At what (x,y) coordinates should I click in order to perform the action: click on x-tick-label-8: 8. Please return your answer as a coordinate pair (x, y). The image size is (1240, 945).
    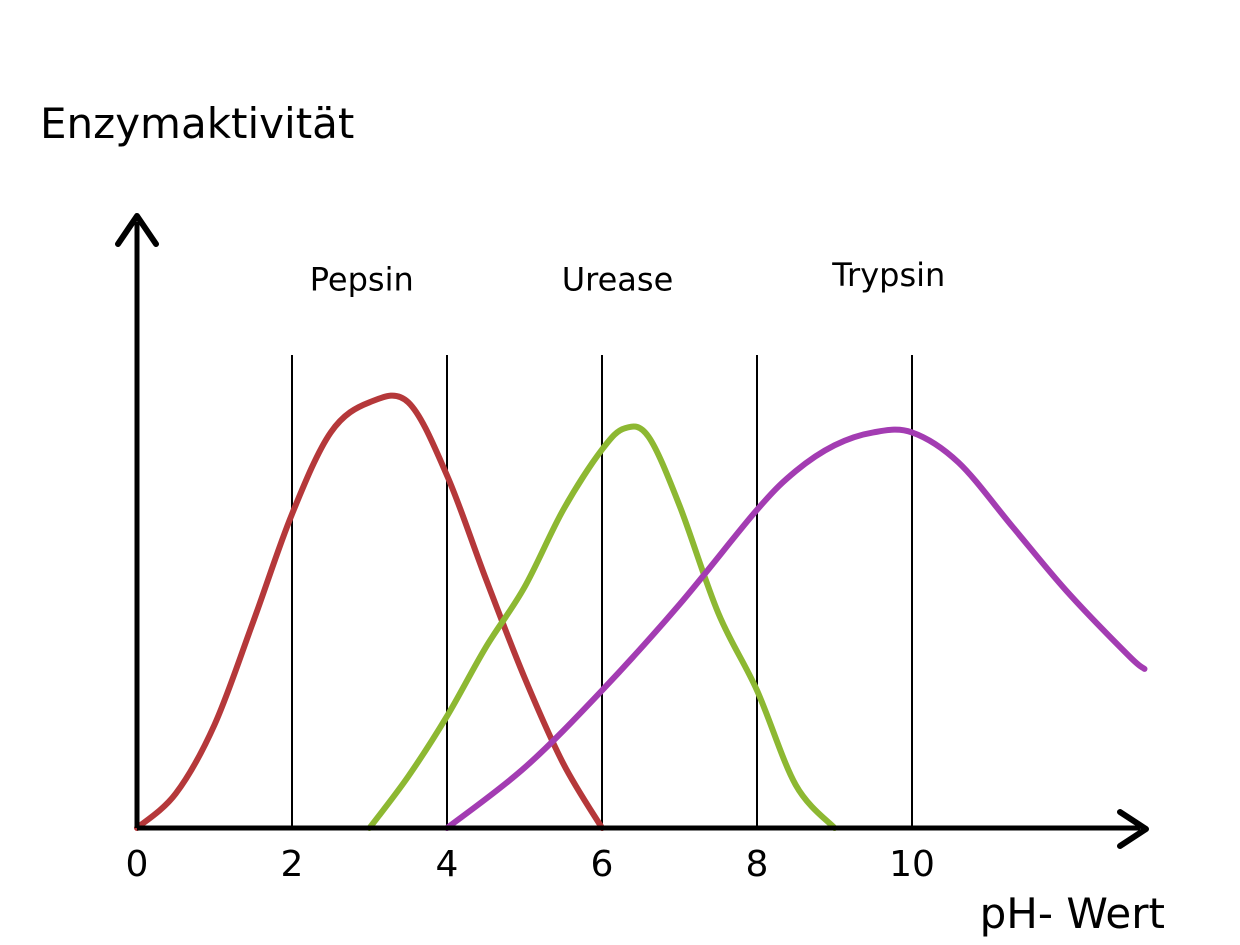
    Looking at the image, I should click on (757, 864).